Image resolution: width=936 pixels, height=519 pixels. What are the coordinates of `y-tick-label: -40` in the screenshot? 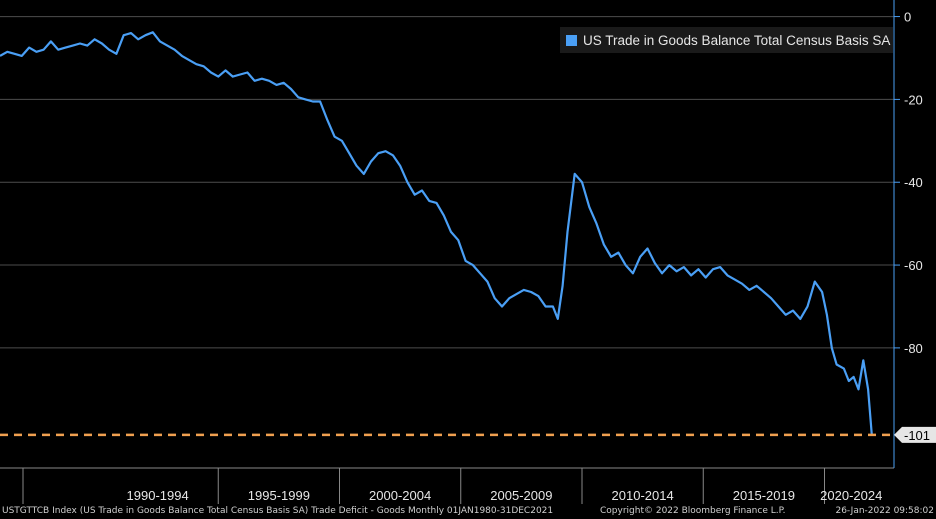 It's located at (913, 182).